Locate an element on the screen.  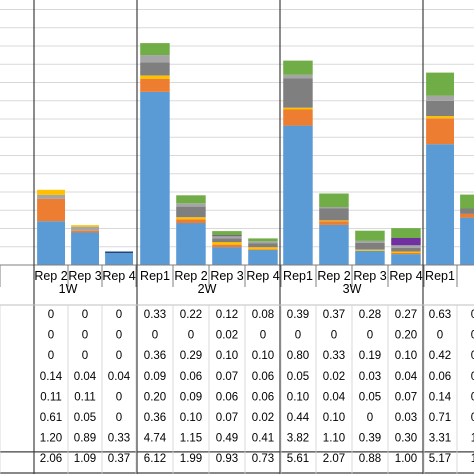
table-cell: 0.28 is located at coordinates (370, 315).